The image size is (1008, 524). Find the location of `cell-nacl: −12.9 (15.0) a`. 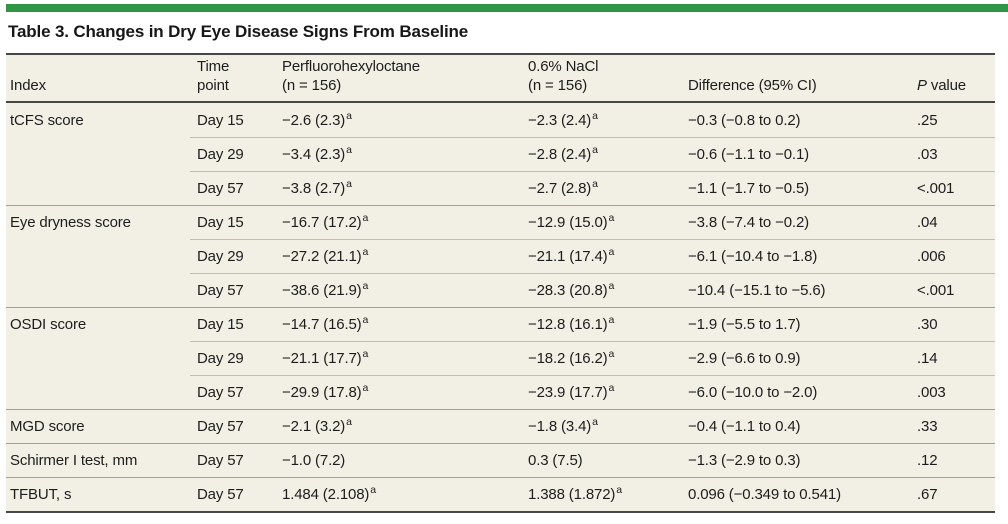

cell-nacl: −12.9 (15.0) a is located at coordinates (608, 222).